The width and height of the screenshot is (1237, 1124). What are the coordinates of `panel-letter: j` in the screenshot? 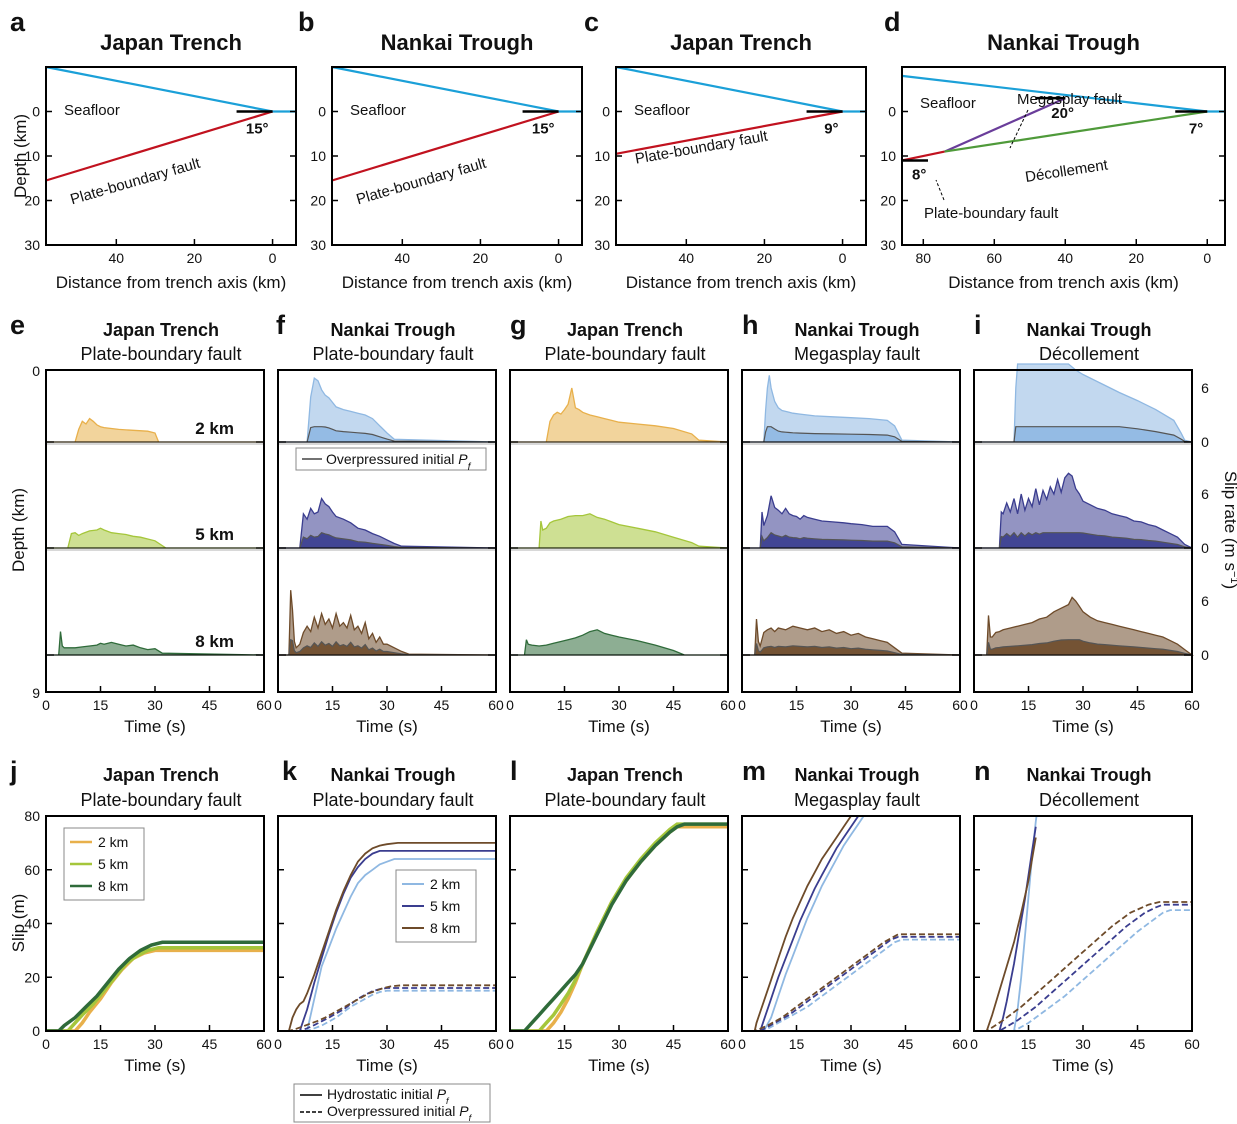 It's located at (13, 771).